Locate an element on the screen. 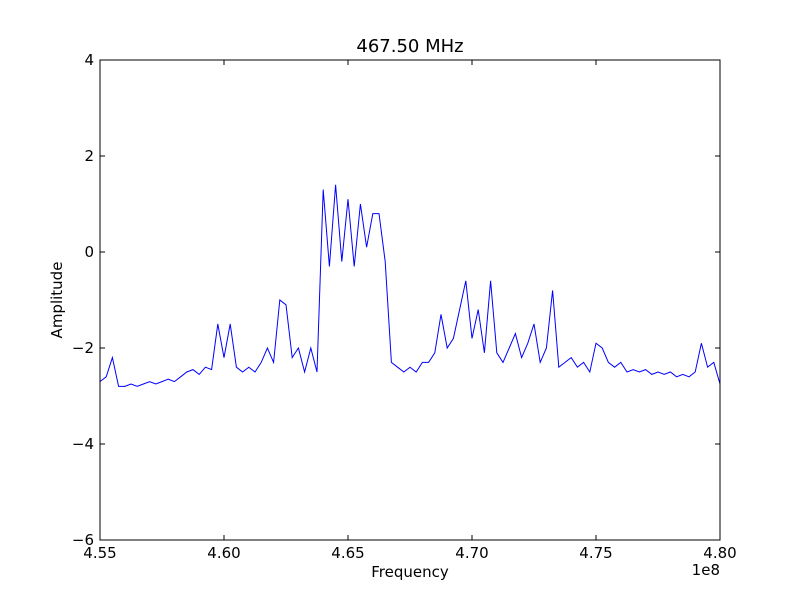  chart-title: 467.50 MHz is located at coordinates (409, 46).